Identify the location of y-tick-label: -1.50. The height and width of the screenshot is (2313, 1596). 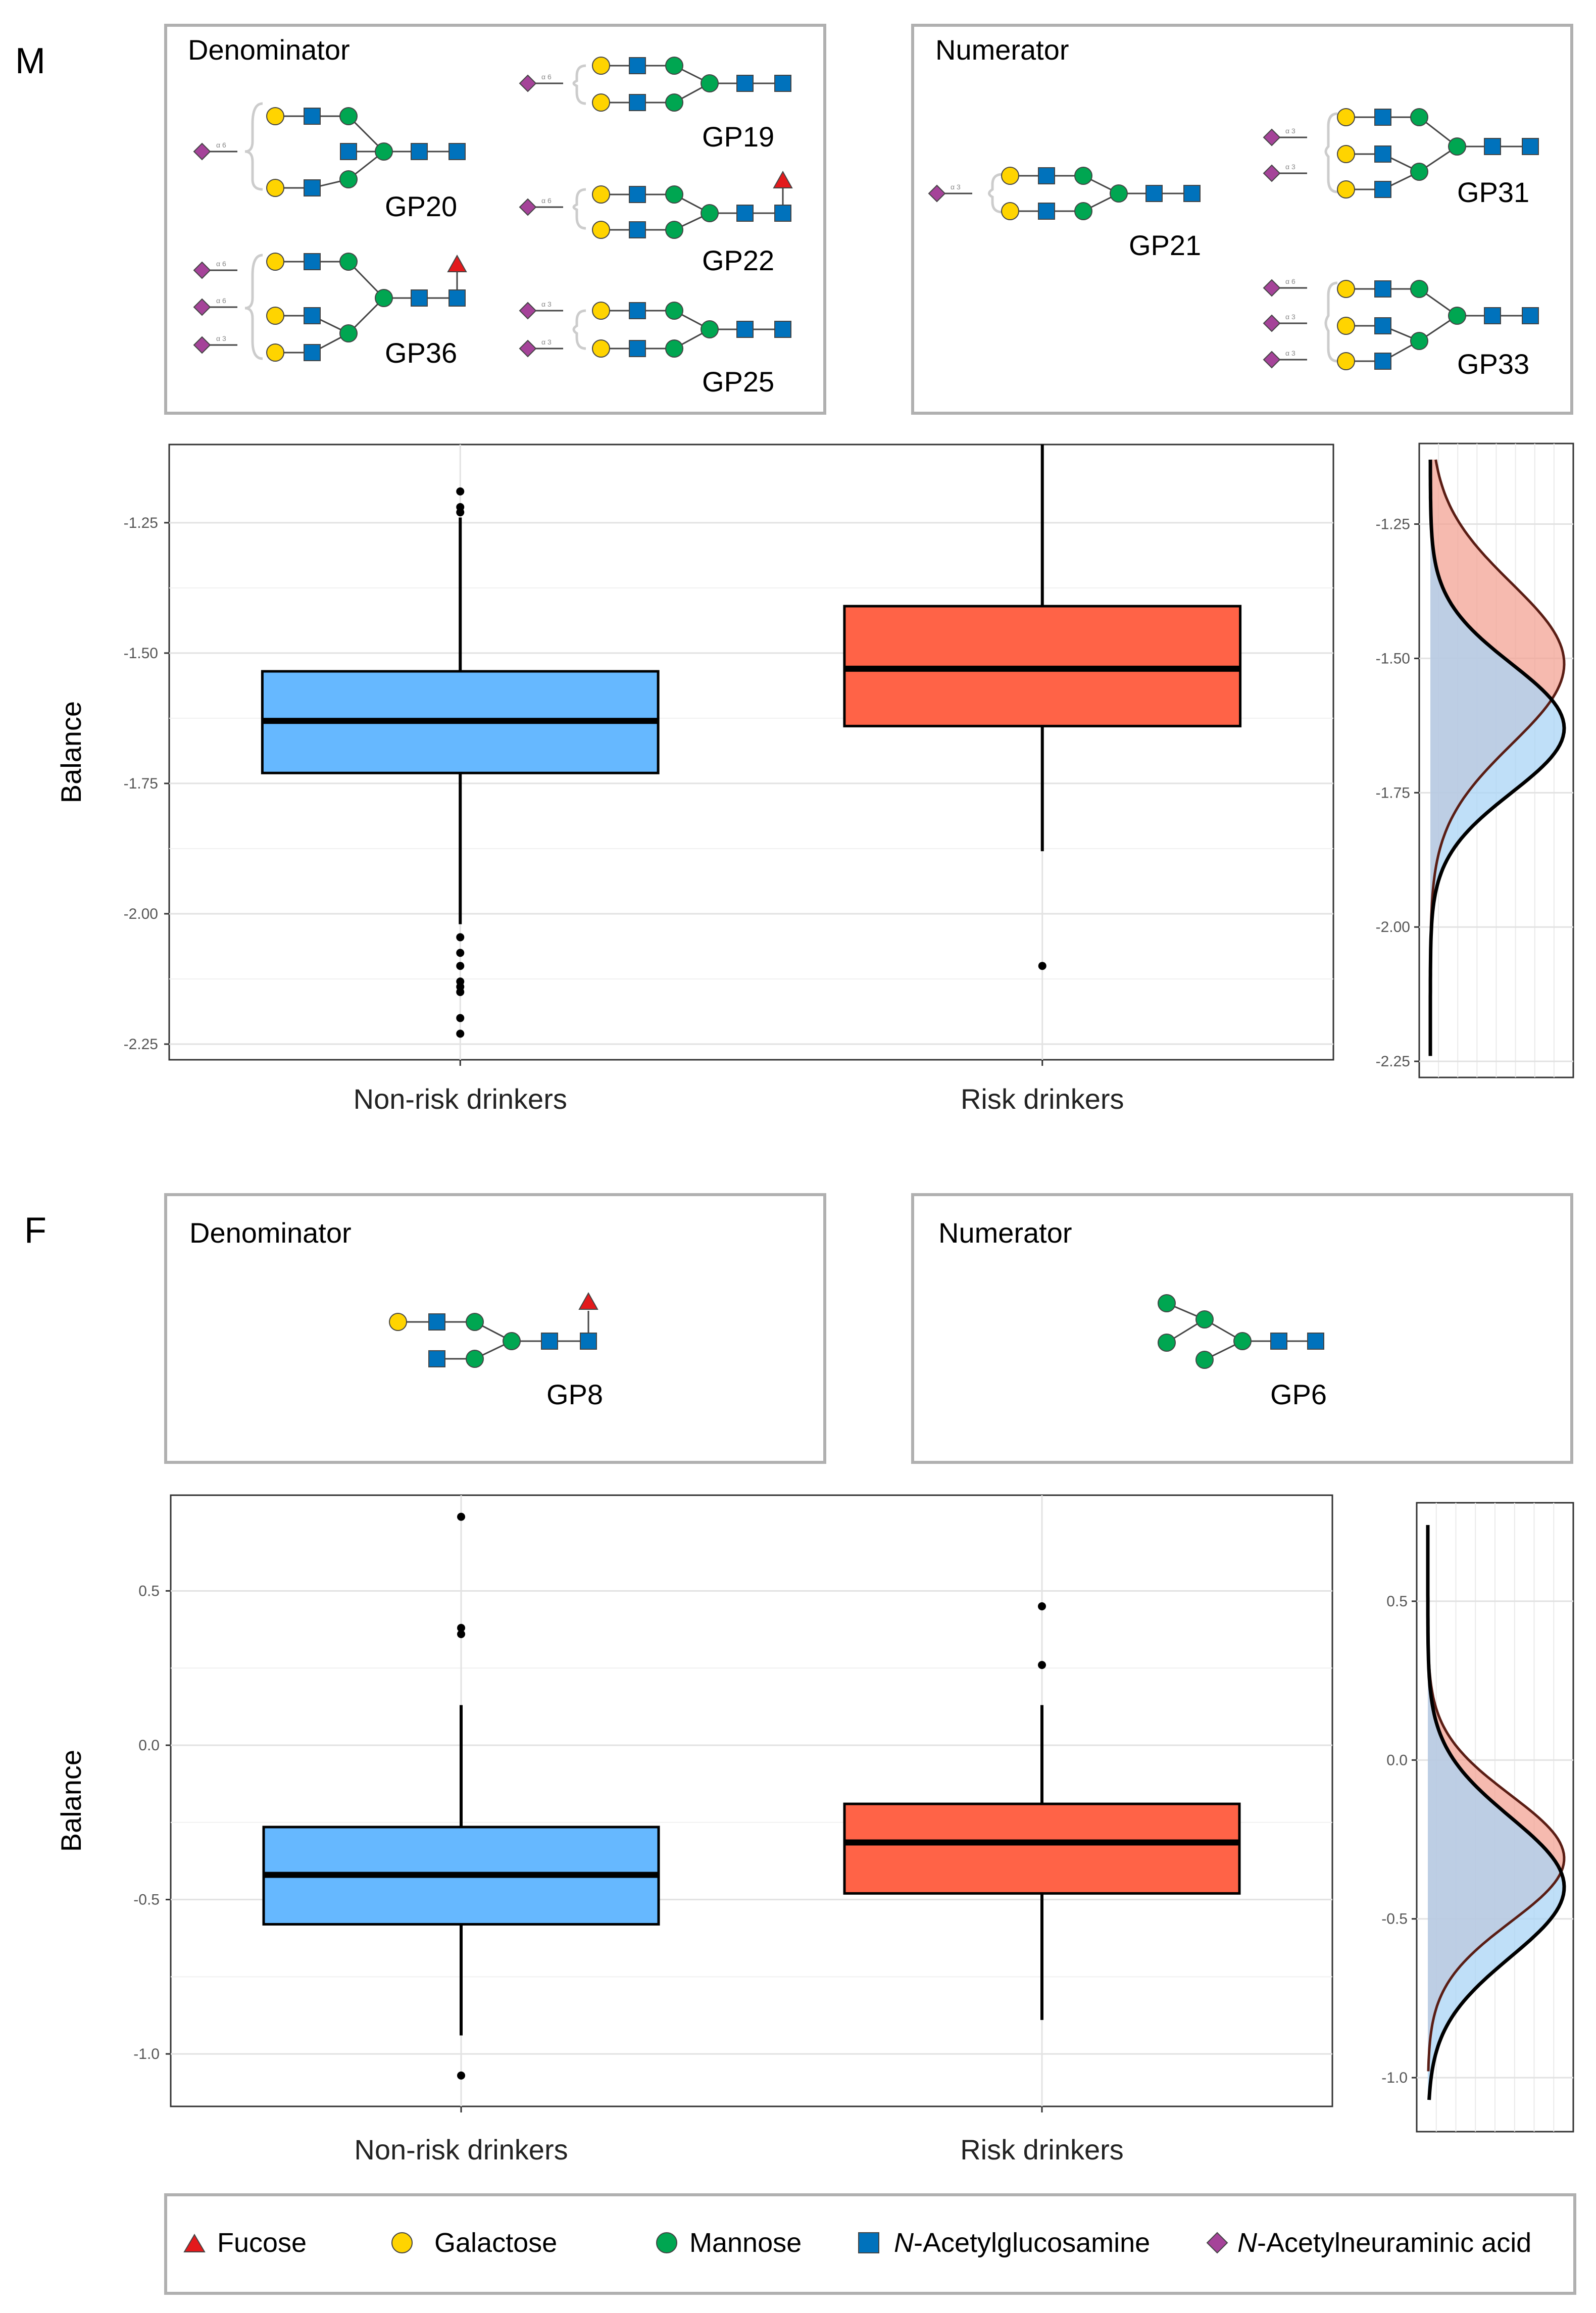
(141, 654).